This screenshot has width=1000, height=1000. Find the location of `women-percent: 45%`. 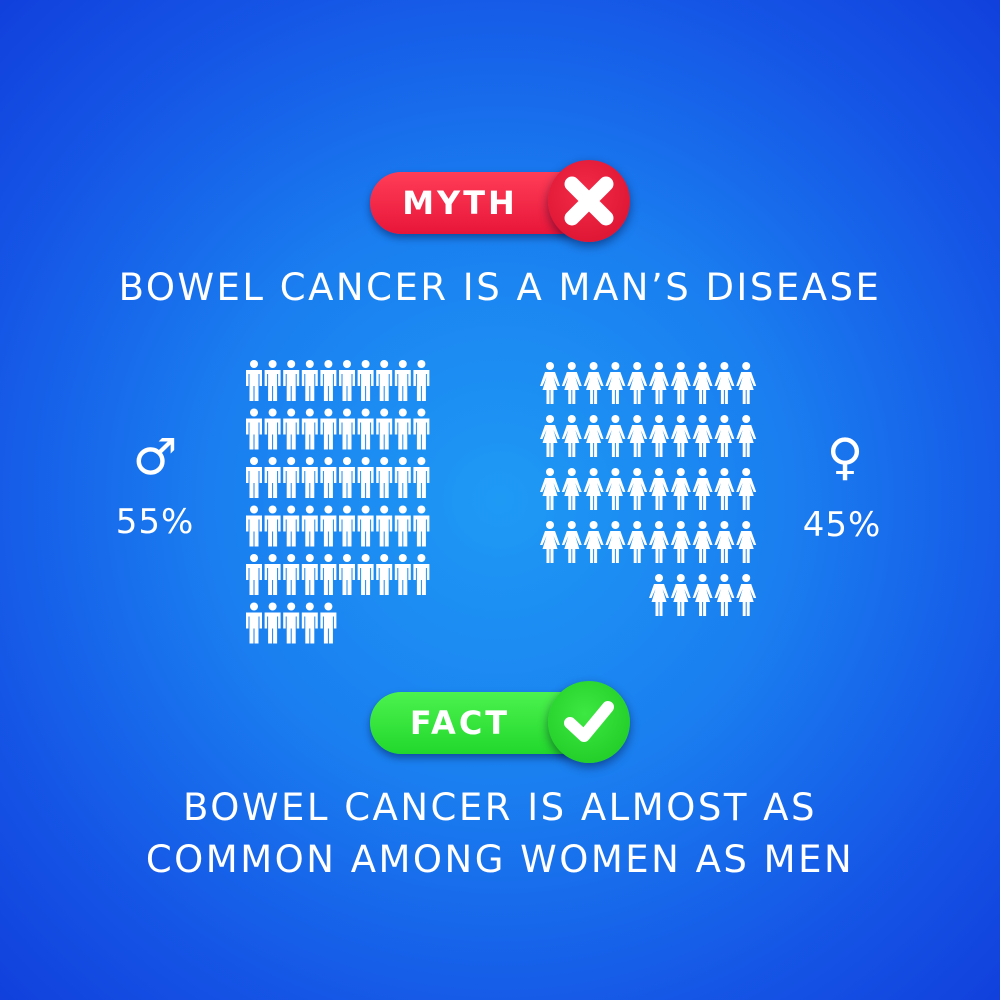

women-percent: 45% is located at coordinates (842, 525).